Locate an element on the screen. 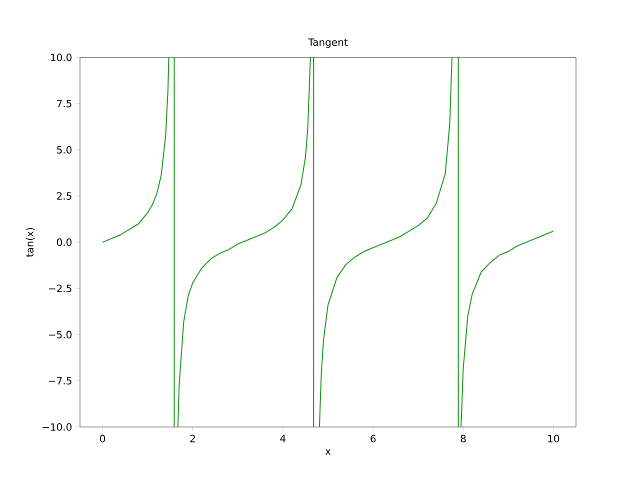 Image resolution: width=640 pixels, height=480 pixels. chart-title: Tangent is located at coordinates (328, 43).